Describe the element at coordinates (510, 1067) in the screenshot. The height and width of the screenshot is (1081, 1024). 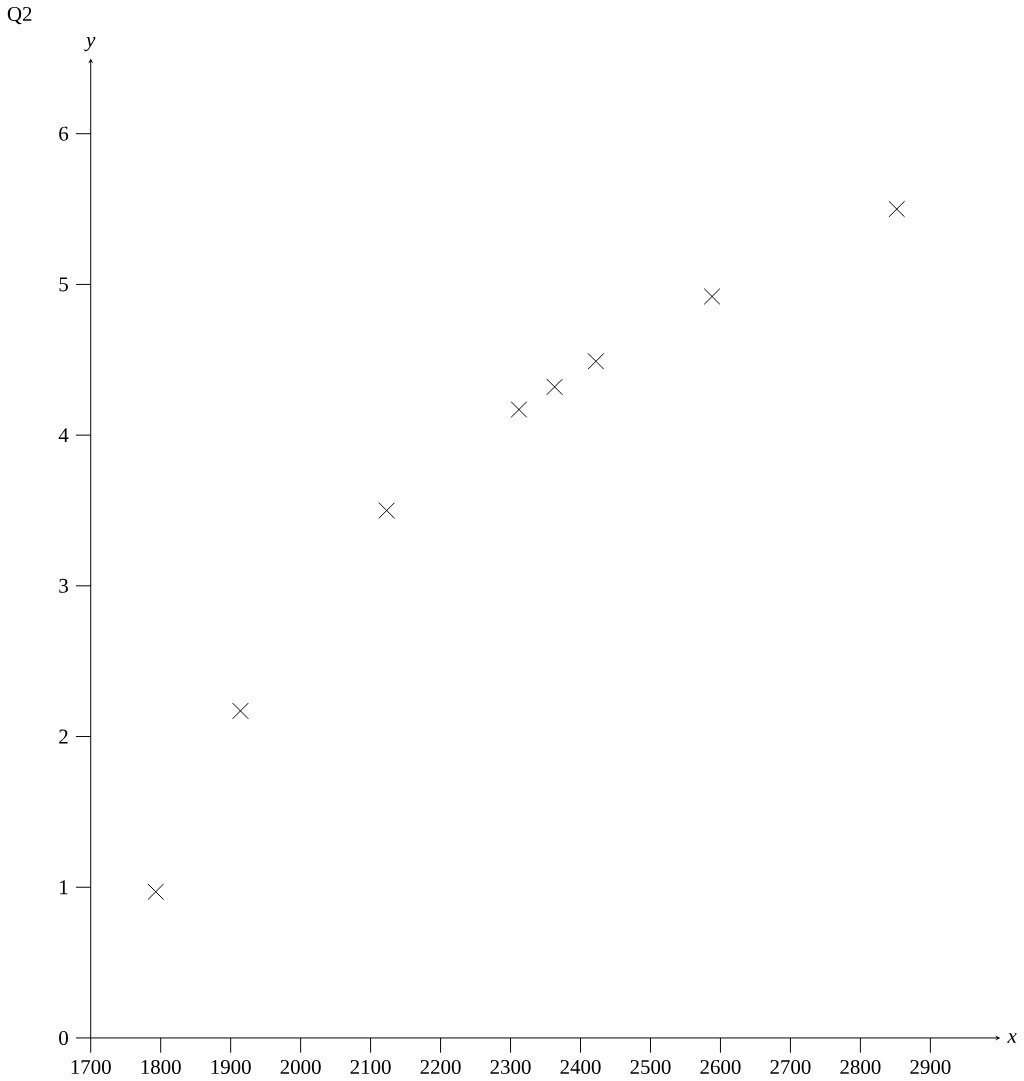
I see `x-tick-label: 2300` at that location.